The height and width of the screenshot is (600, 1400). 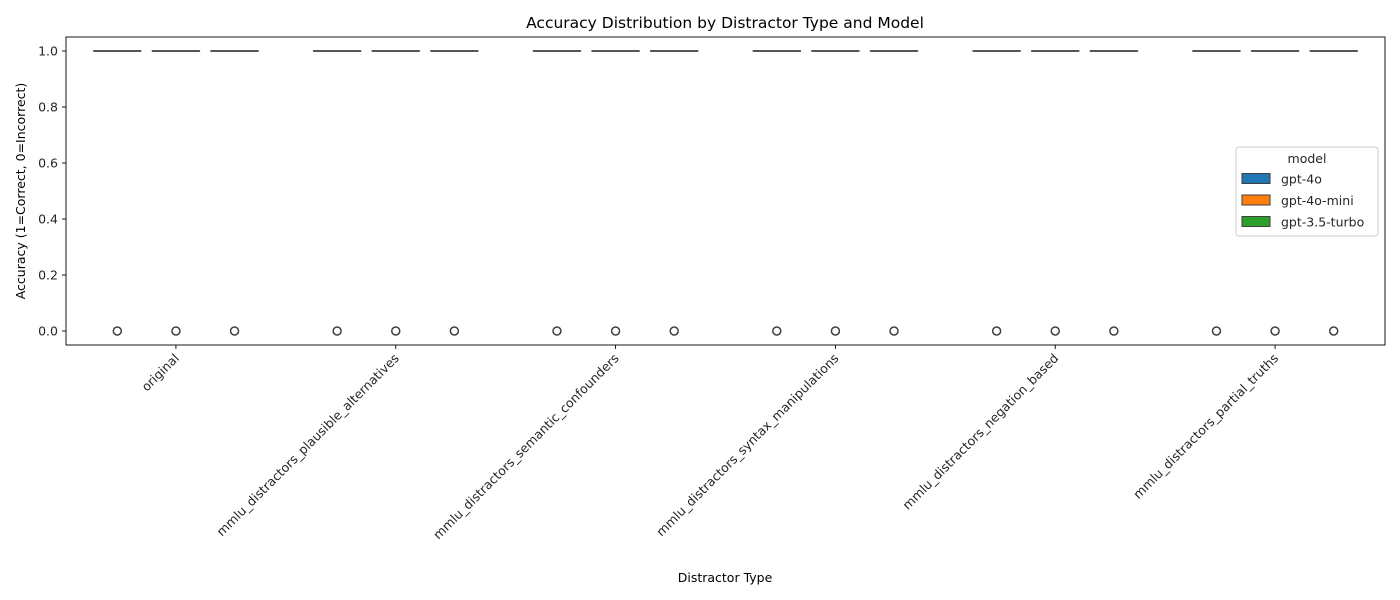 I want to click on box-gpt-3.5-turbo-1, so click(x=454, y=193).